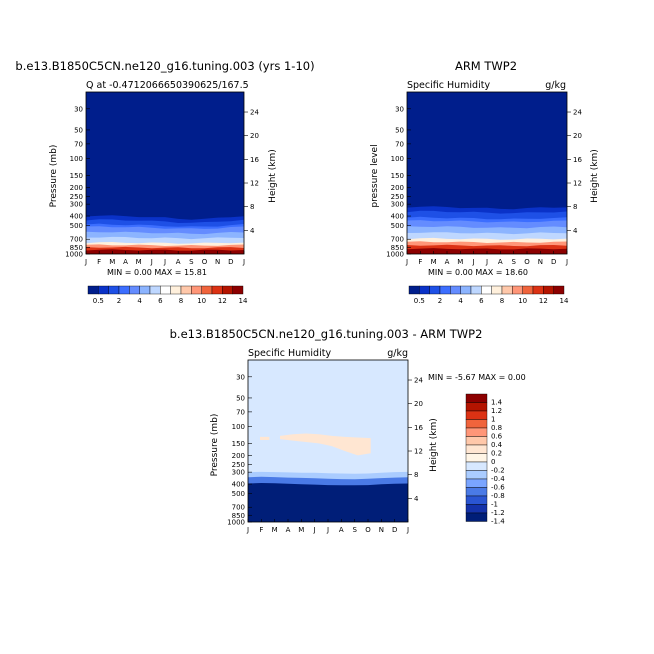 This screenshot has height=654, width=654. Describe the element at coordinates (76, 240) in the screenshot. I see `pressure-tick-label: 700` at that location.